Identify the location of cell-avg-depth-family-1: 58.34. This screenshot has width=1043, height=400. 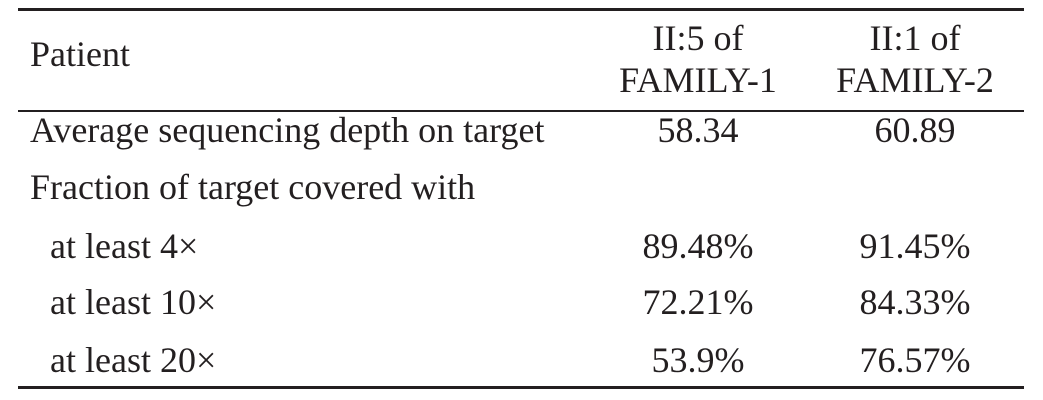
(698, 130).